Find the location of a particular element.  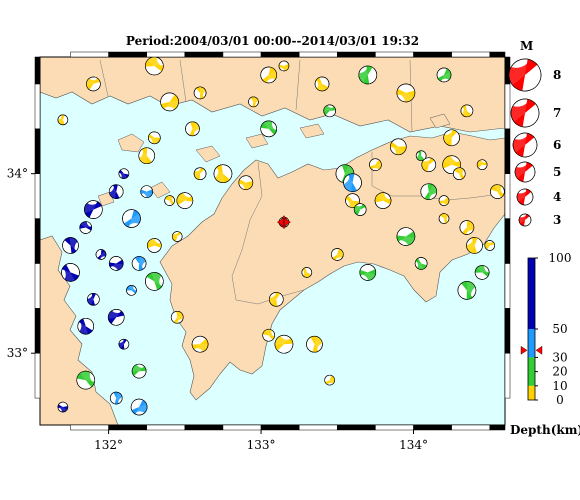

magnitude-legend-label: 5 is located at coordinates (557, 172).